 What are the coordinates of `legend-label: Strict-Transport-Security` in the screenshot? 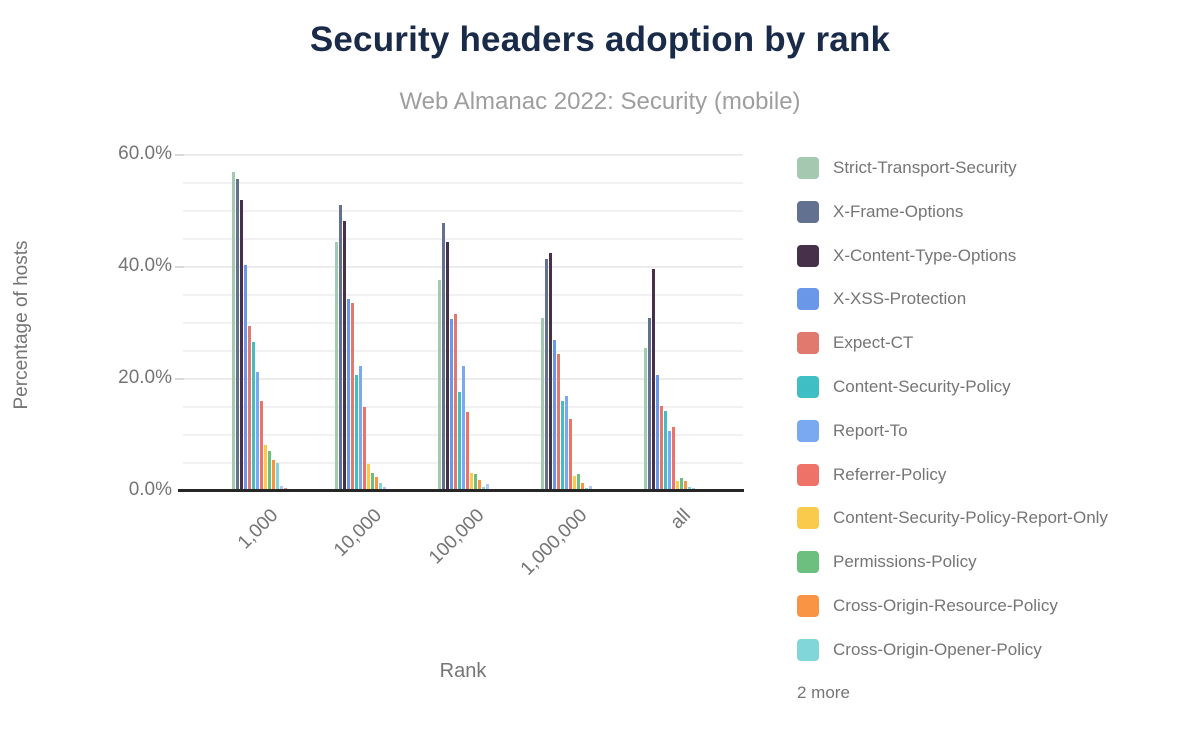 It's located at (925, 167).